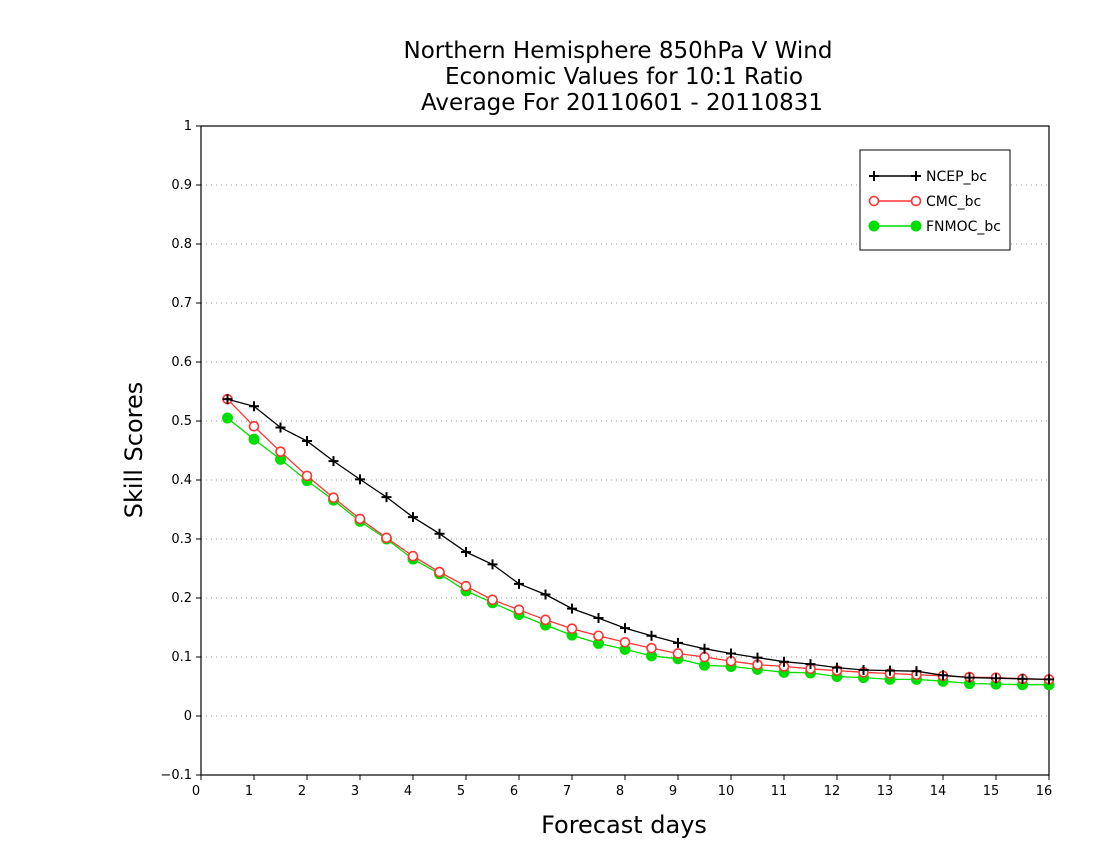 This screenshot has height=850, width=1100. What do you see at coordinates (924, 202) in the screenshot?
I see `legend-entry: CMC_bc` at bounding box center [924, 202].